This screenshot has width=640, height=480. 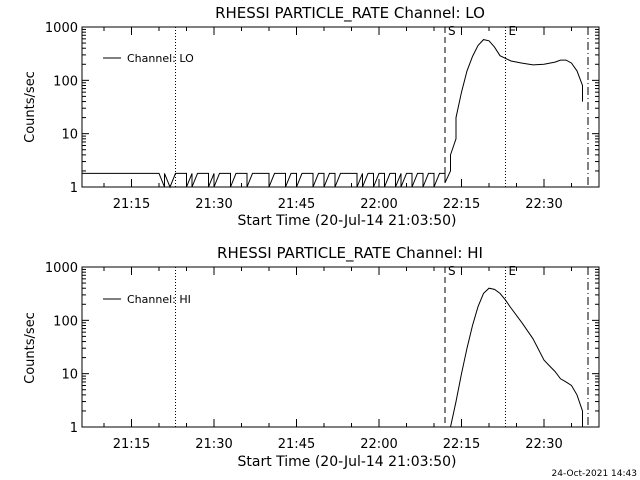 I want to click on legend-label: Channel: LO, so click(x=160, y=58).